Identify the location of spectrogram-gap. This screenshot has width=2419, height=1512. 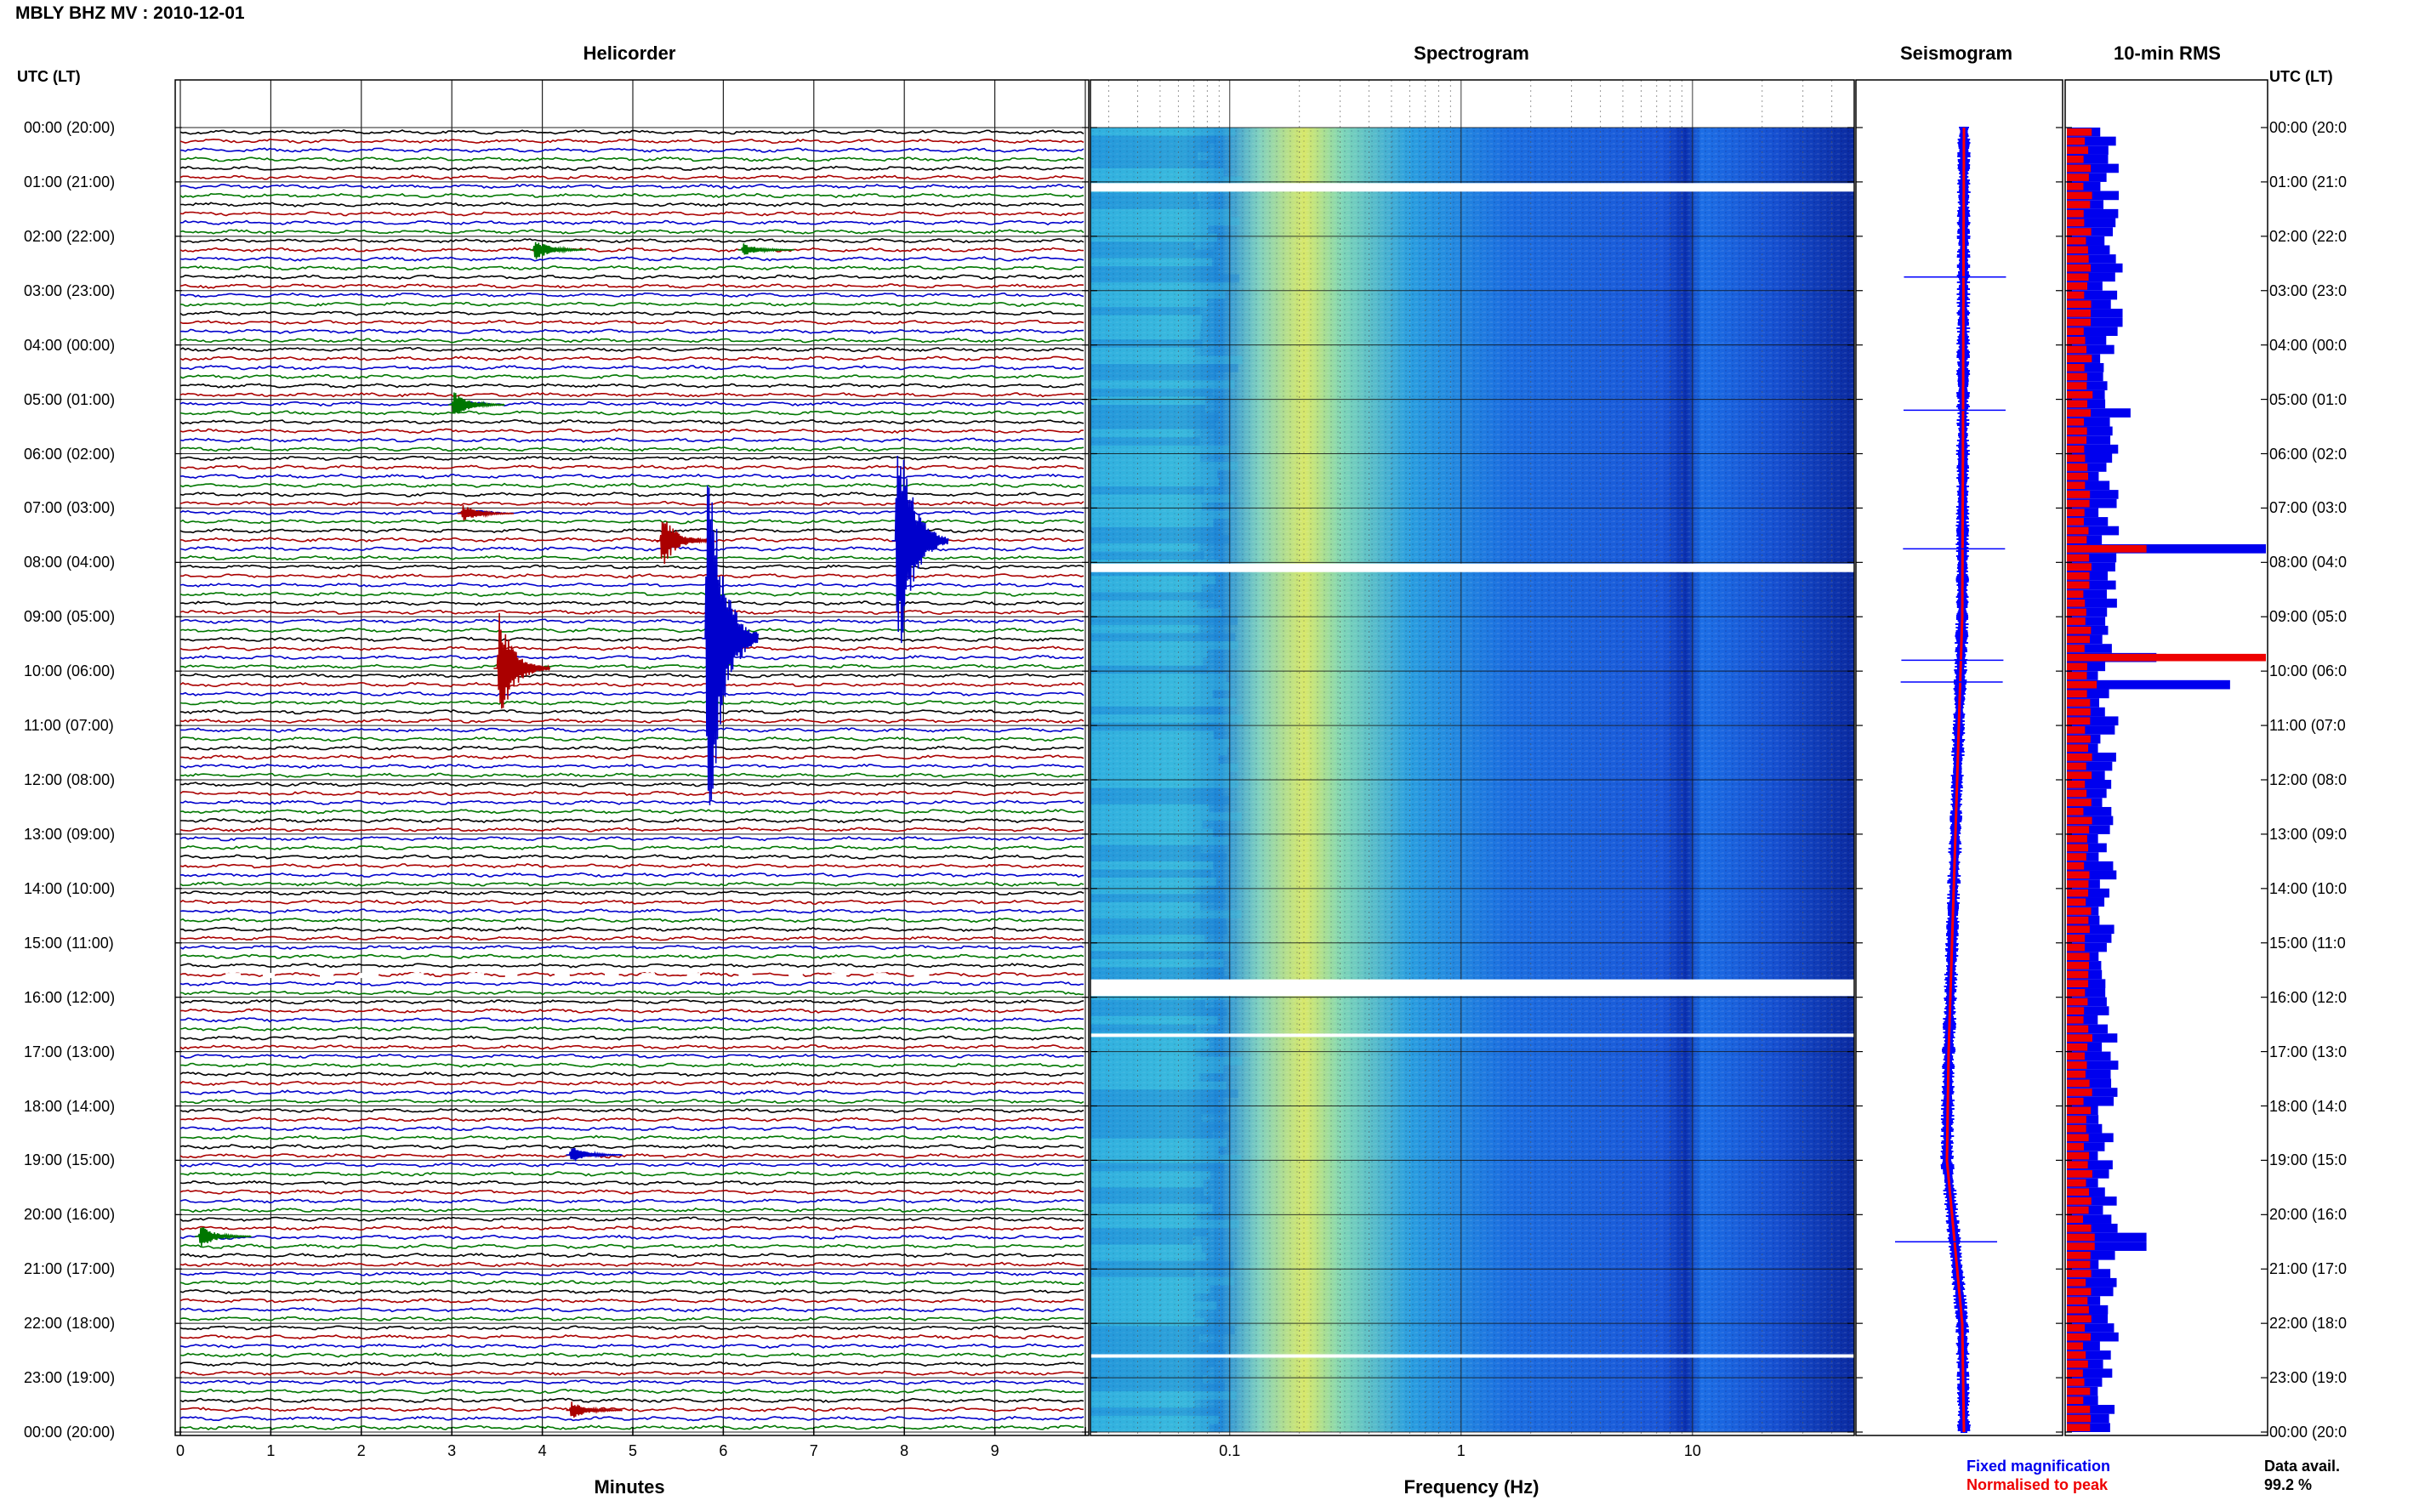
(1472, 1035).